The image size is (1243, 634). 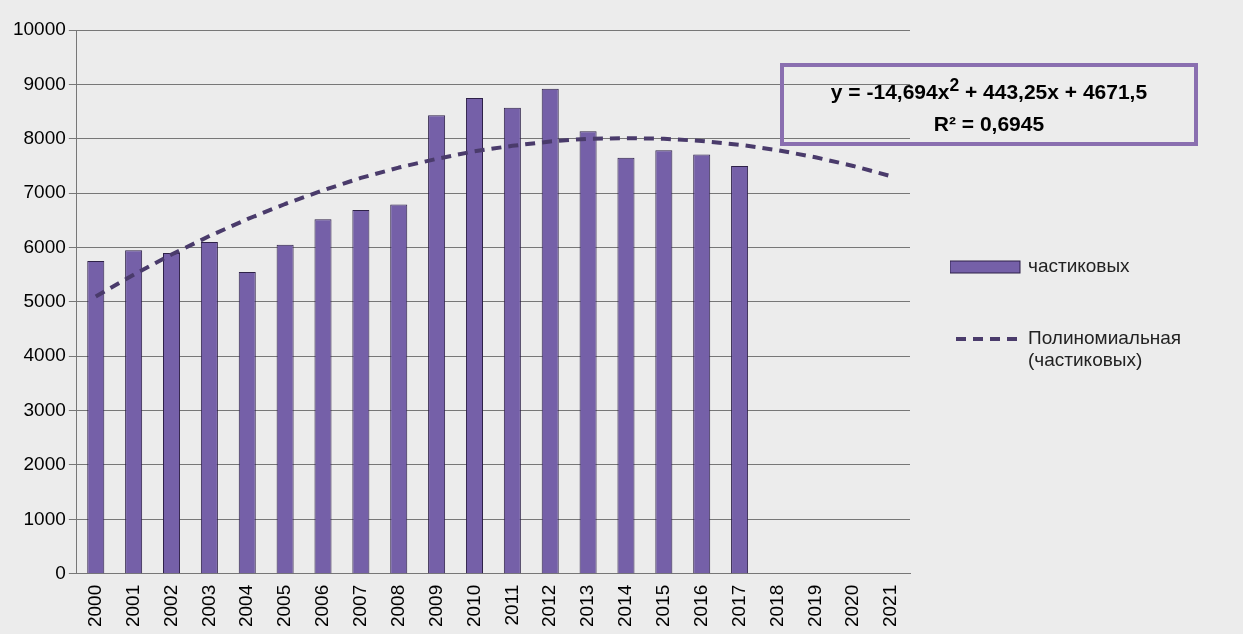 What do you see at coordinates (776, 606) in the screenshot?
I see `x-tick-label: 2018` at bounding box center [776, 606].